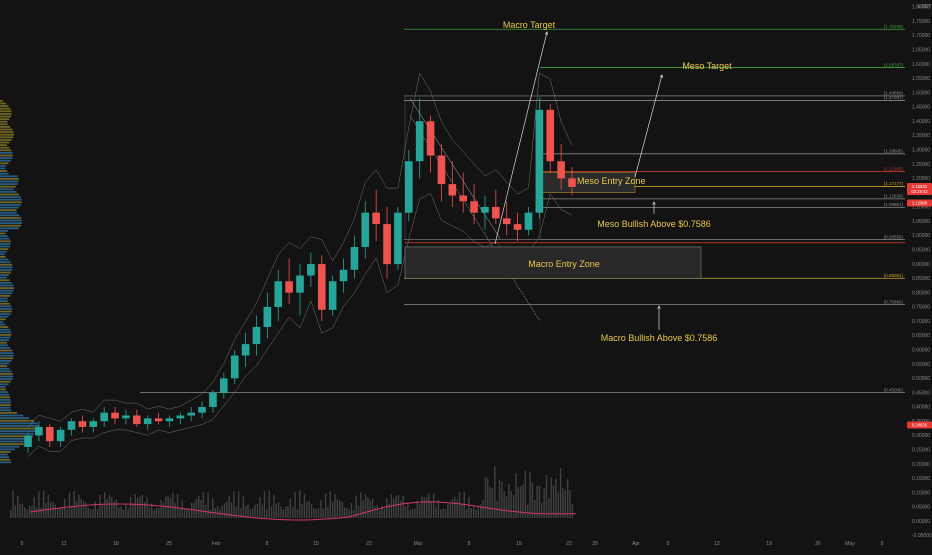 The image size is (932, 555). I want to click on y-tick-label: 1.20000, so click(921, 179).